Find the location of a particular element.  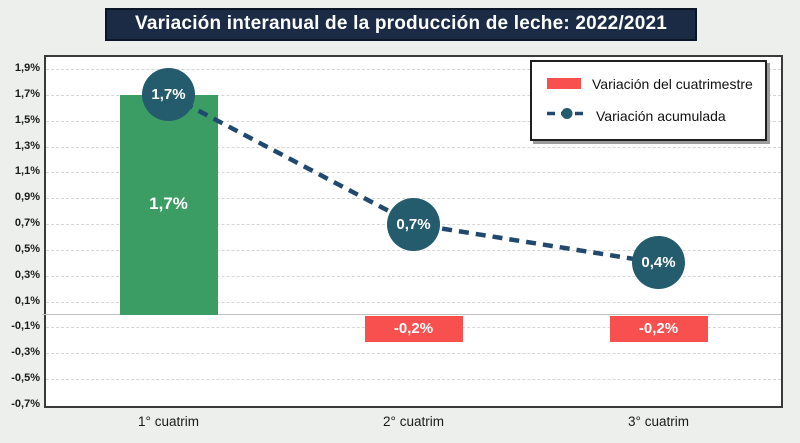

y-tick-label: -0,1% is located at coordinates (25, 326).